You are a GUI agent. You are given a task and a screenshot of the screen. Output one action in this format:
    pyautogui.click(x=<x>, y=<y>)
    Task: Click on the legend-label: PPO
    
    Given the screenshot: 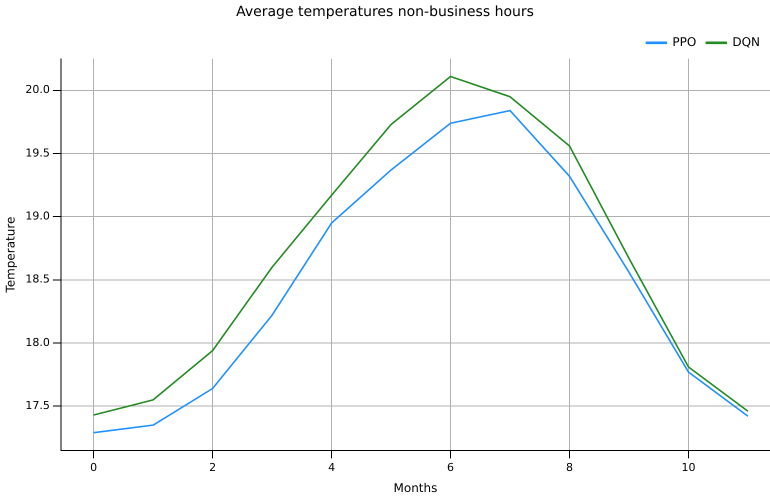 What is the action you would take?
    pyautogui.click(x=684, y=41)
    